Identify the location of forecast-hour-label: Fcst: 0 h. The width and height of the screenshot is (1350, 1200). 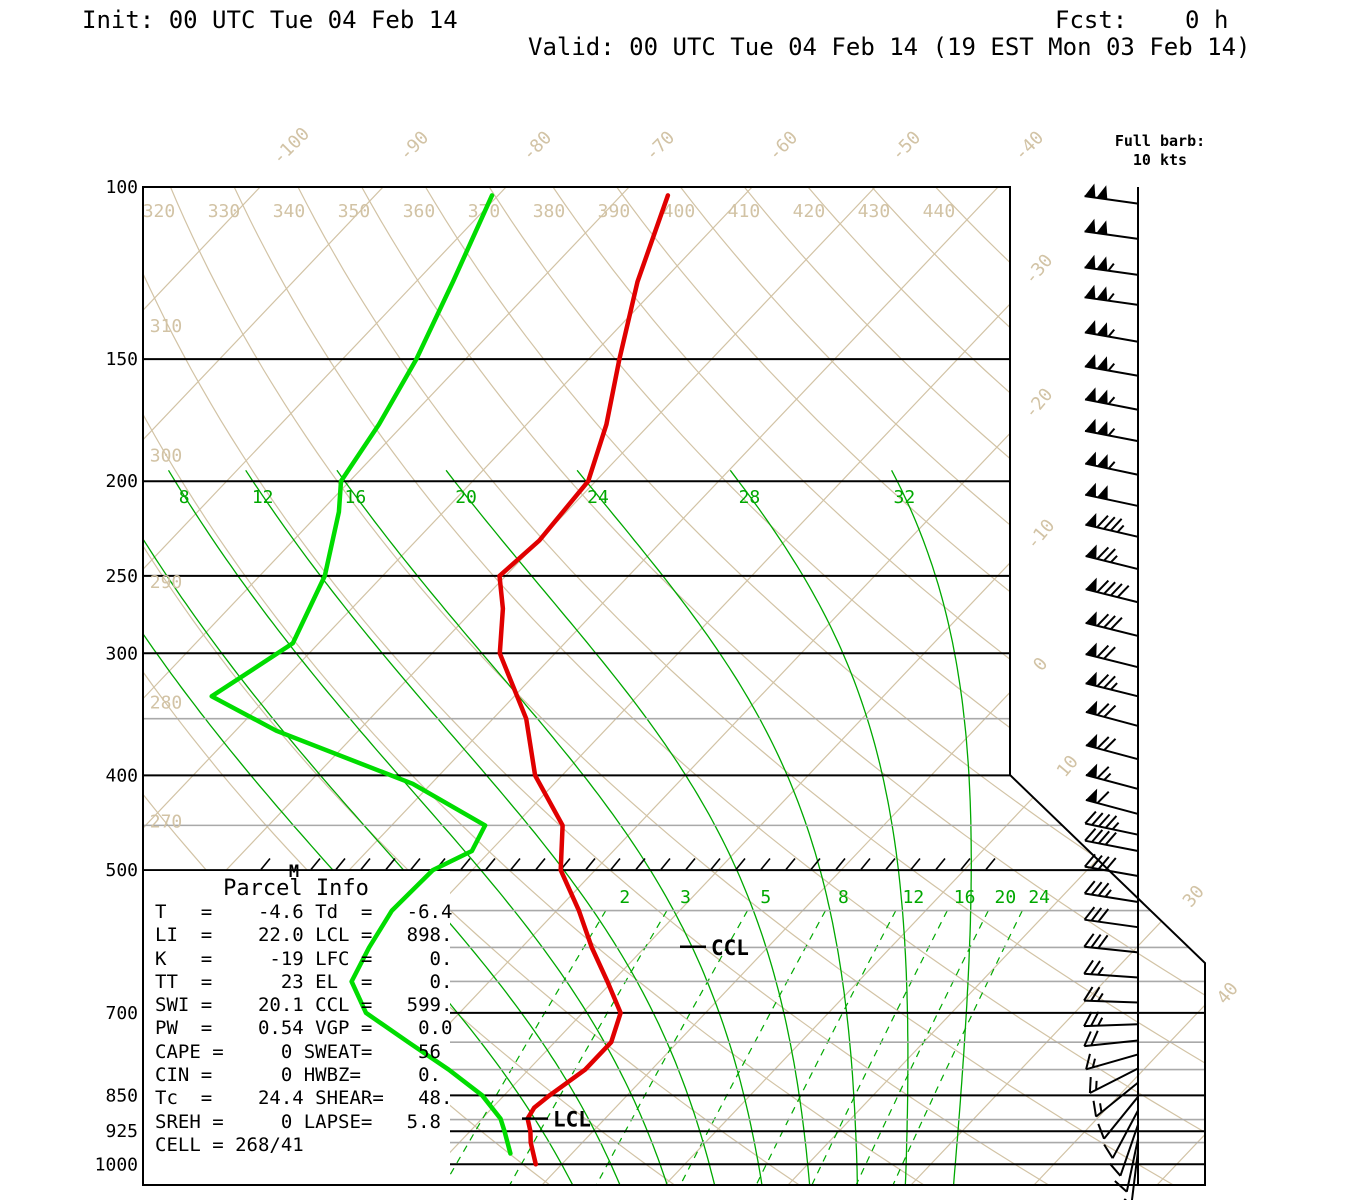
(1142, 20).